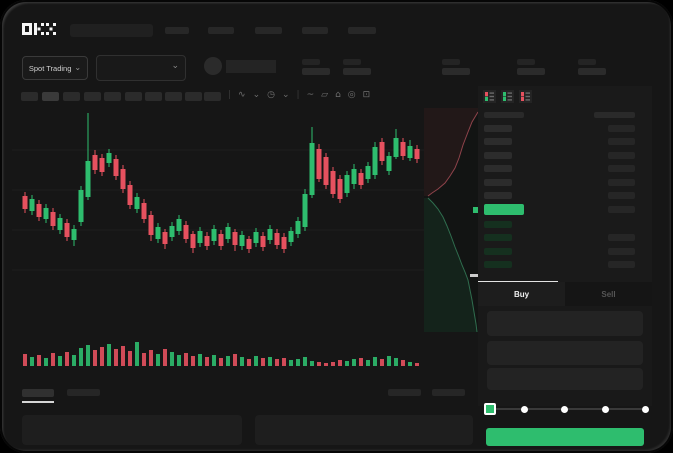  I want to click on tab-buy: Buy, so click(521, 294).